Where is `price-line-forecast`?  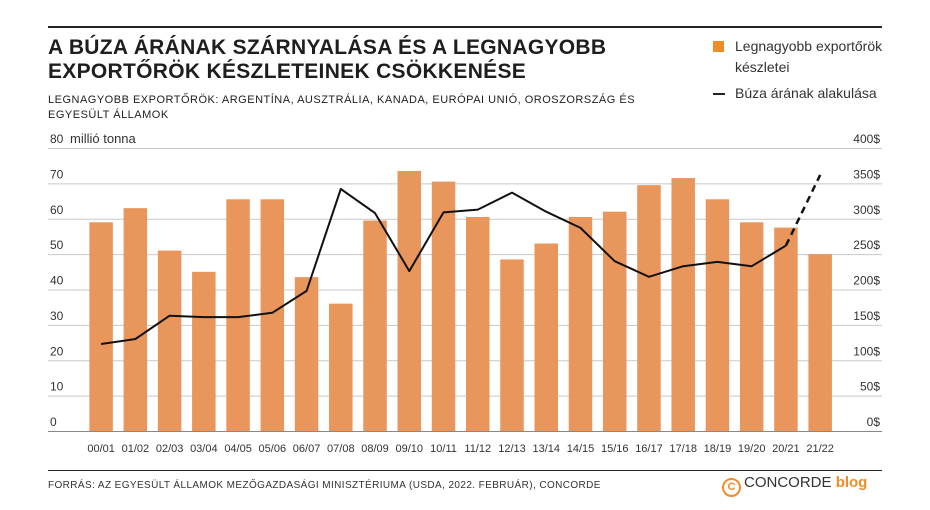 price-line-forecast is located at coordinates (803, 210).